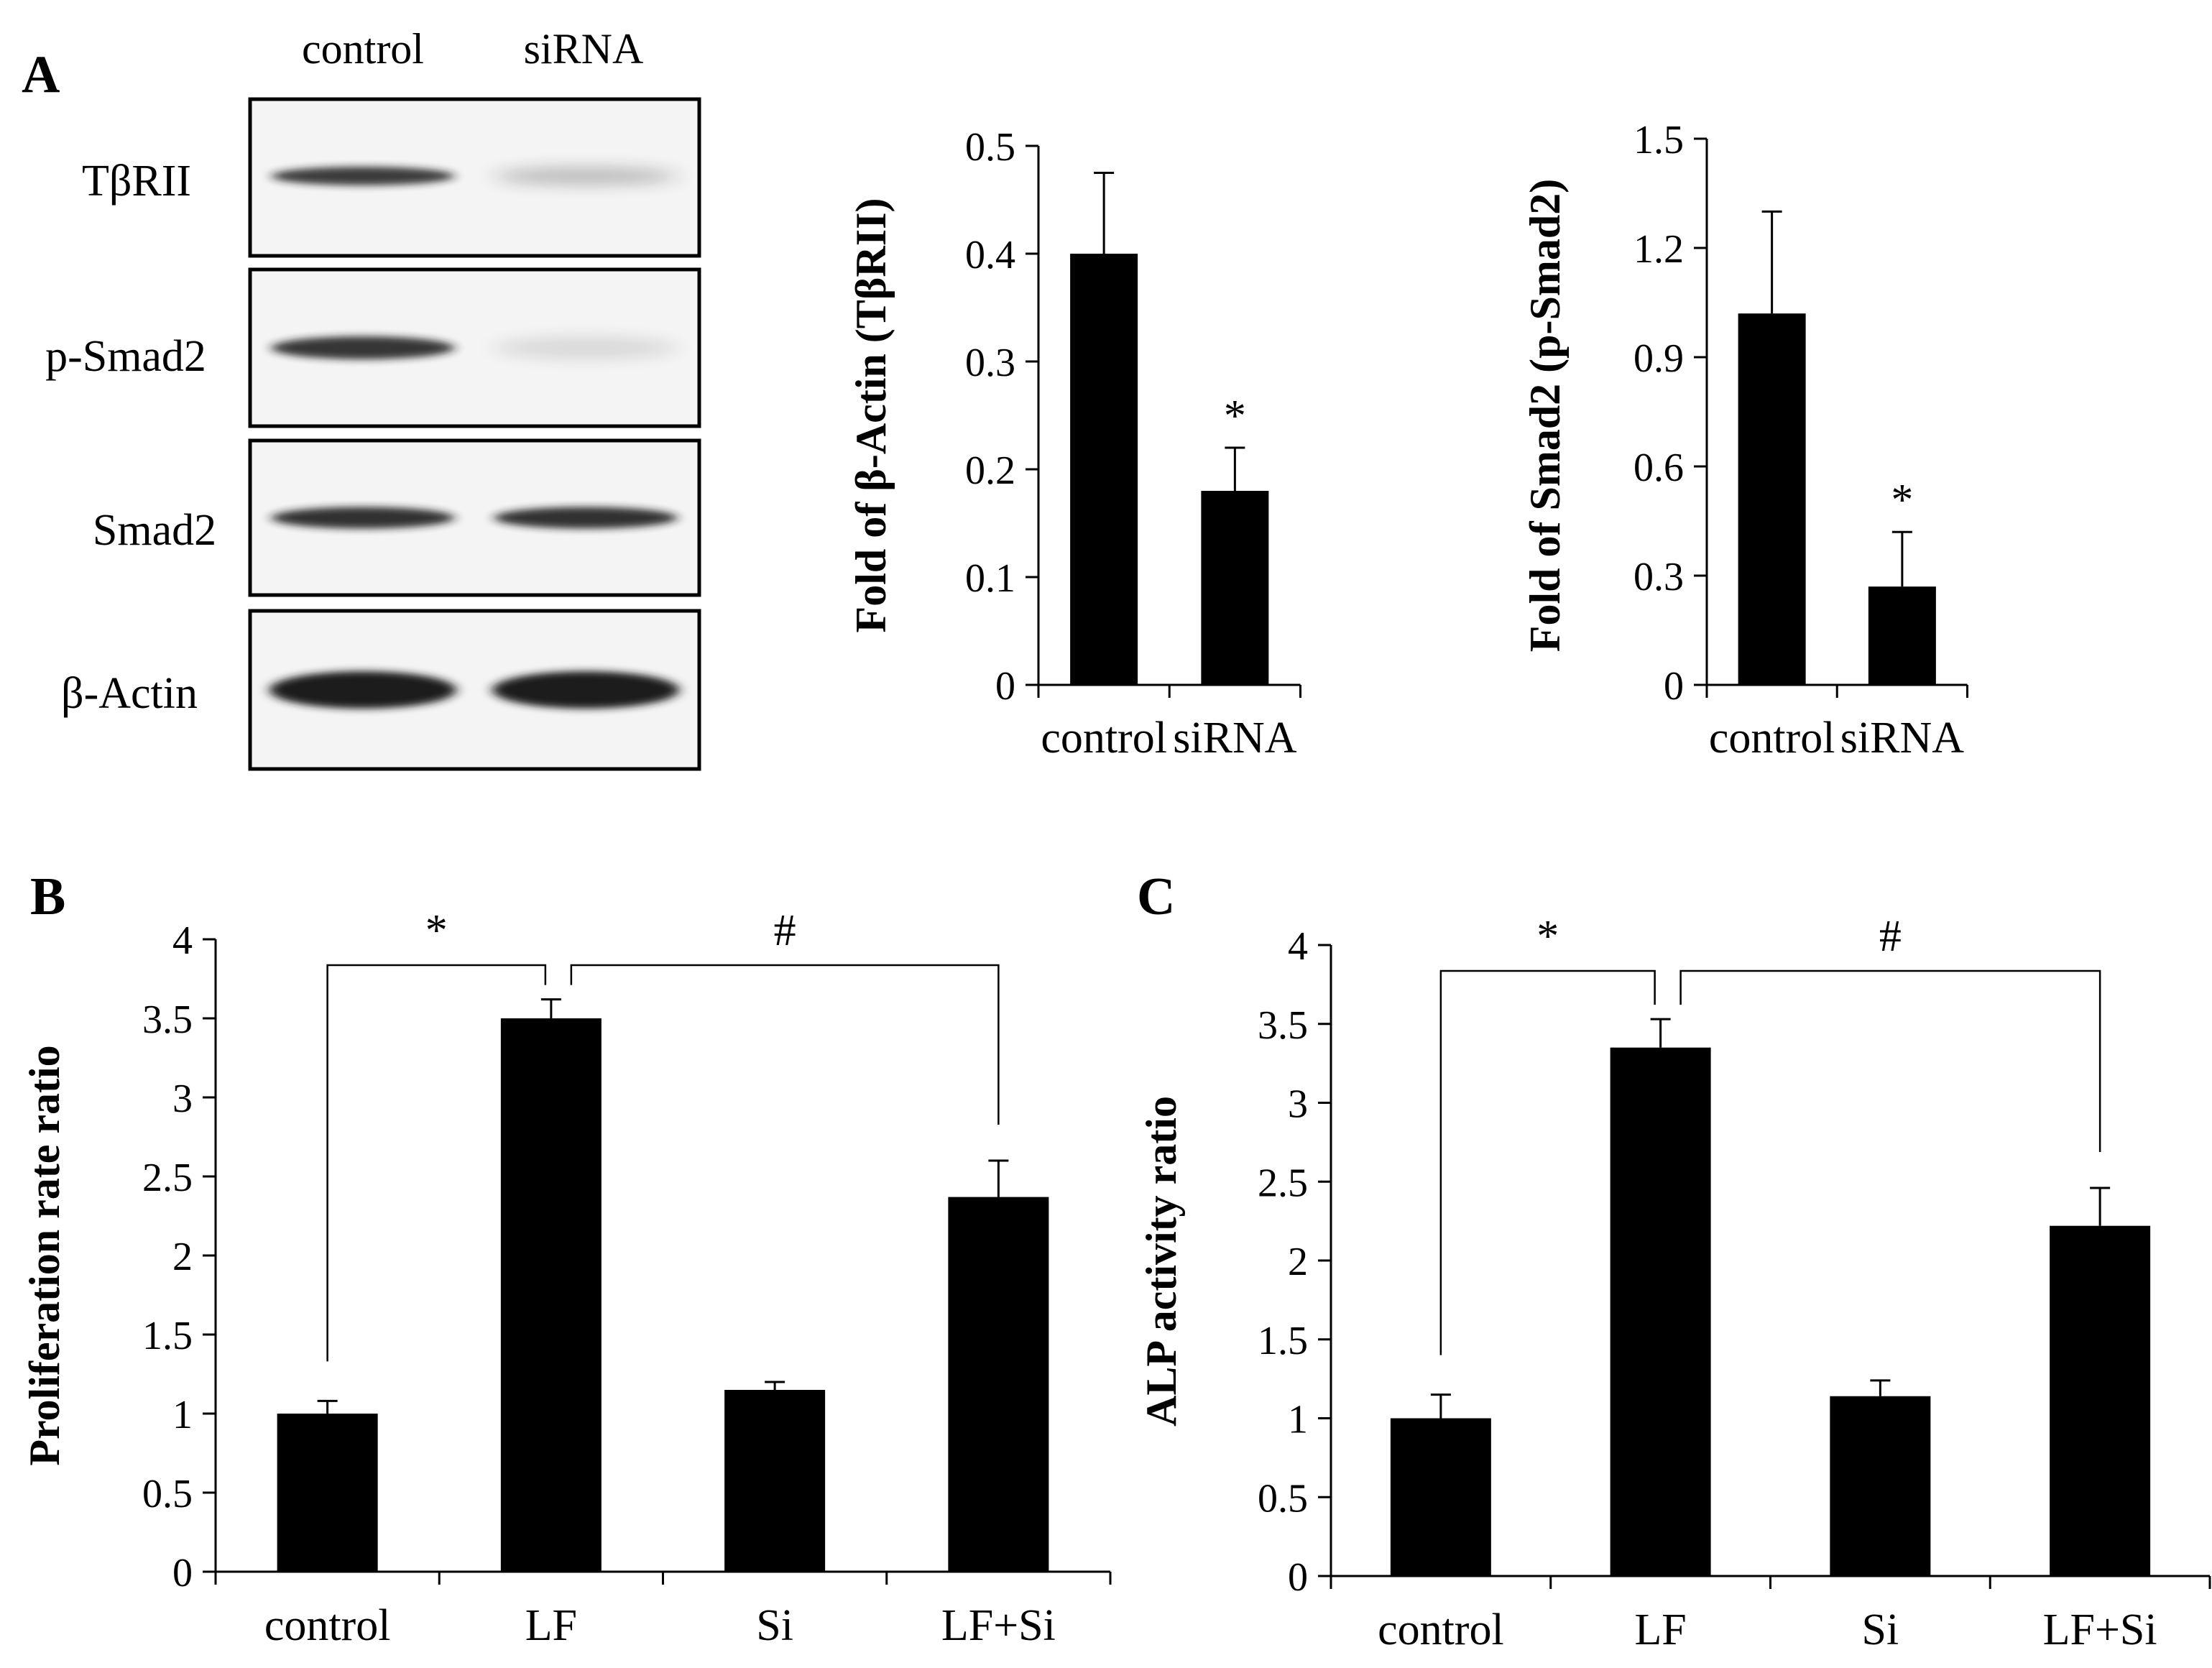 This screenshot has width=2212, height=1668. I want to click on panel-letter-a: A, so click(41, 74).